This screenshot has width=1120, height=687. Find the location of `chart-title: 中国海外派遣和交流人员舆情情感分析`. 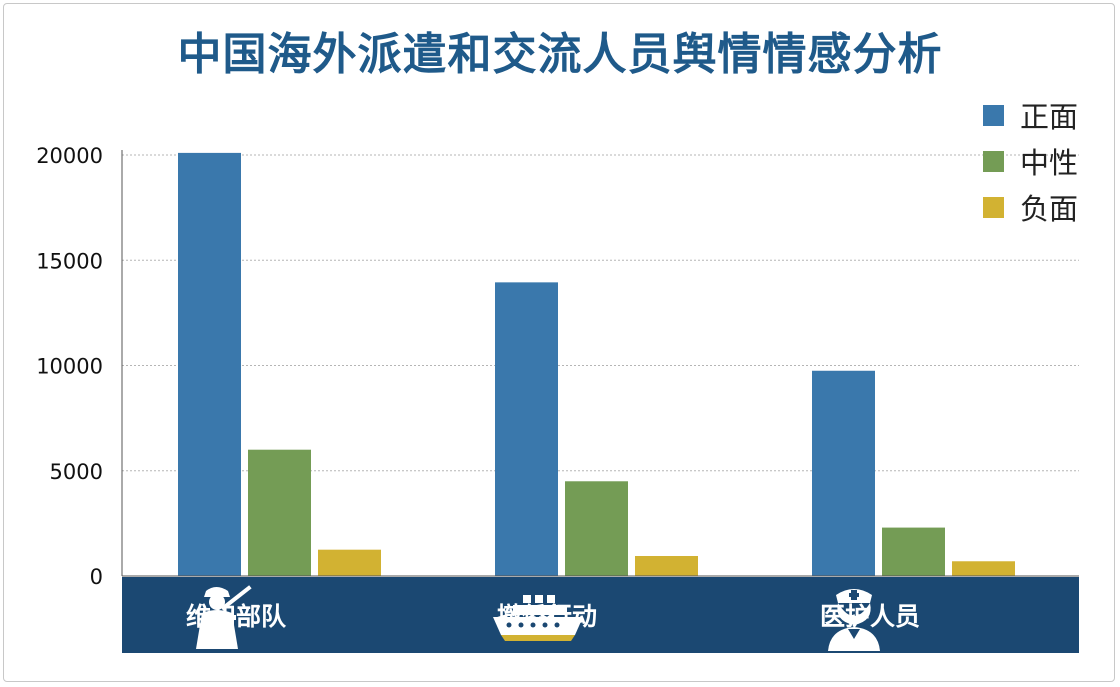

chart-title: 中国海外派遣和交流人员舆情情感分析 is located at coordinates (560, 54).